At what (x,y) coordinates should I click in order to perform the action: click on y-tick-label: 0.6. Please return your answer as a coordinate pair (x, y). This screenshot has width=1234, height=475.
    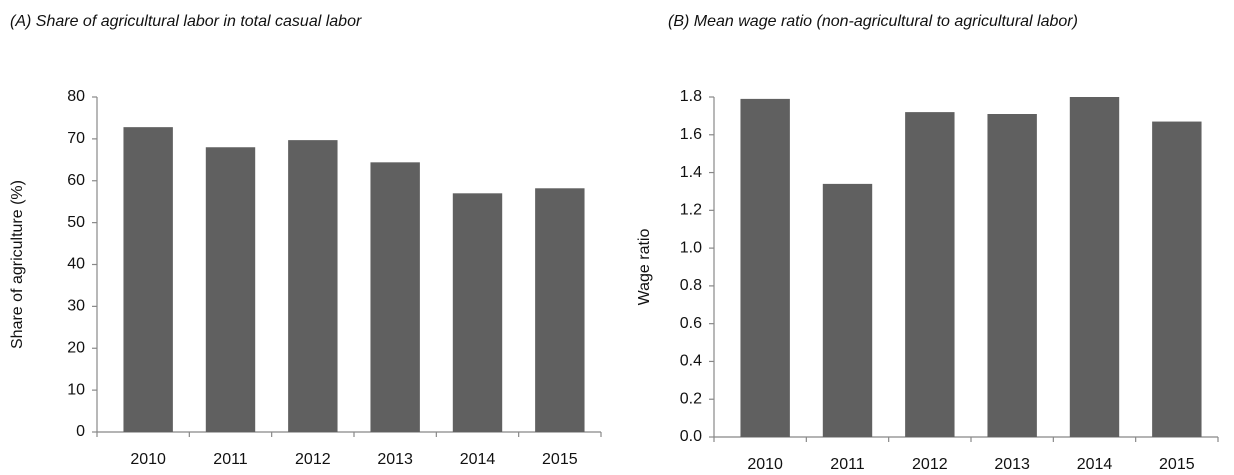
    Looking at the image, I should click on (691, 323).